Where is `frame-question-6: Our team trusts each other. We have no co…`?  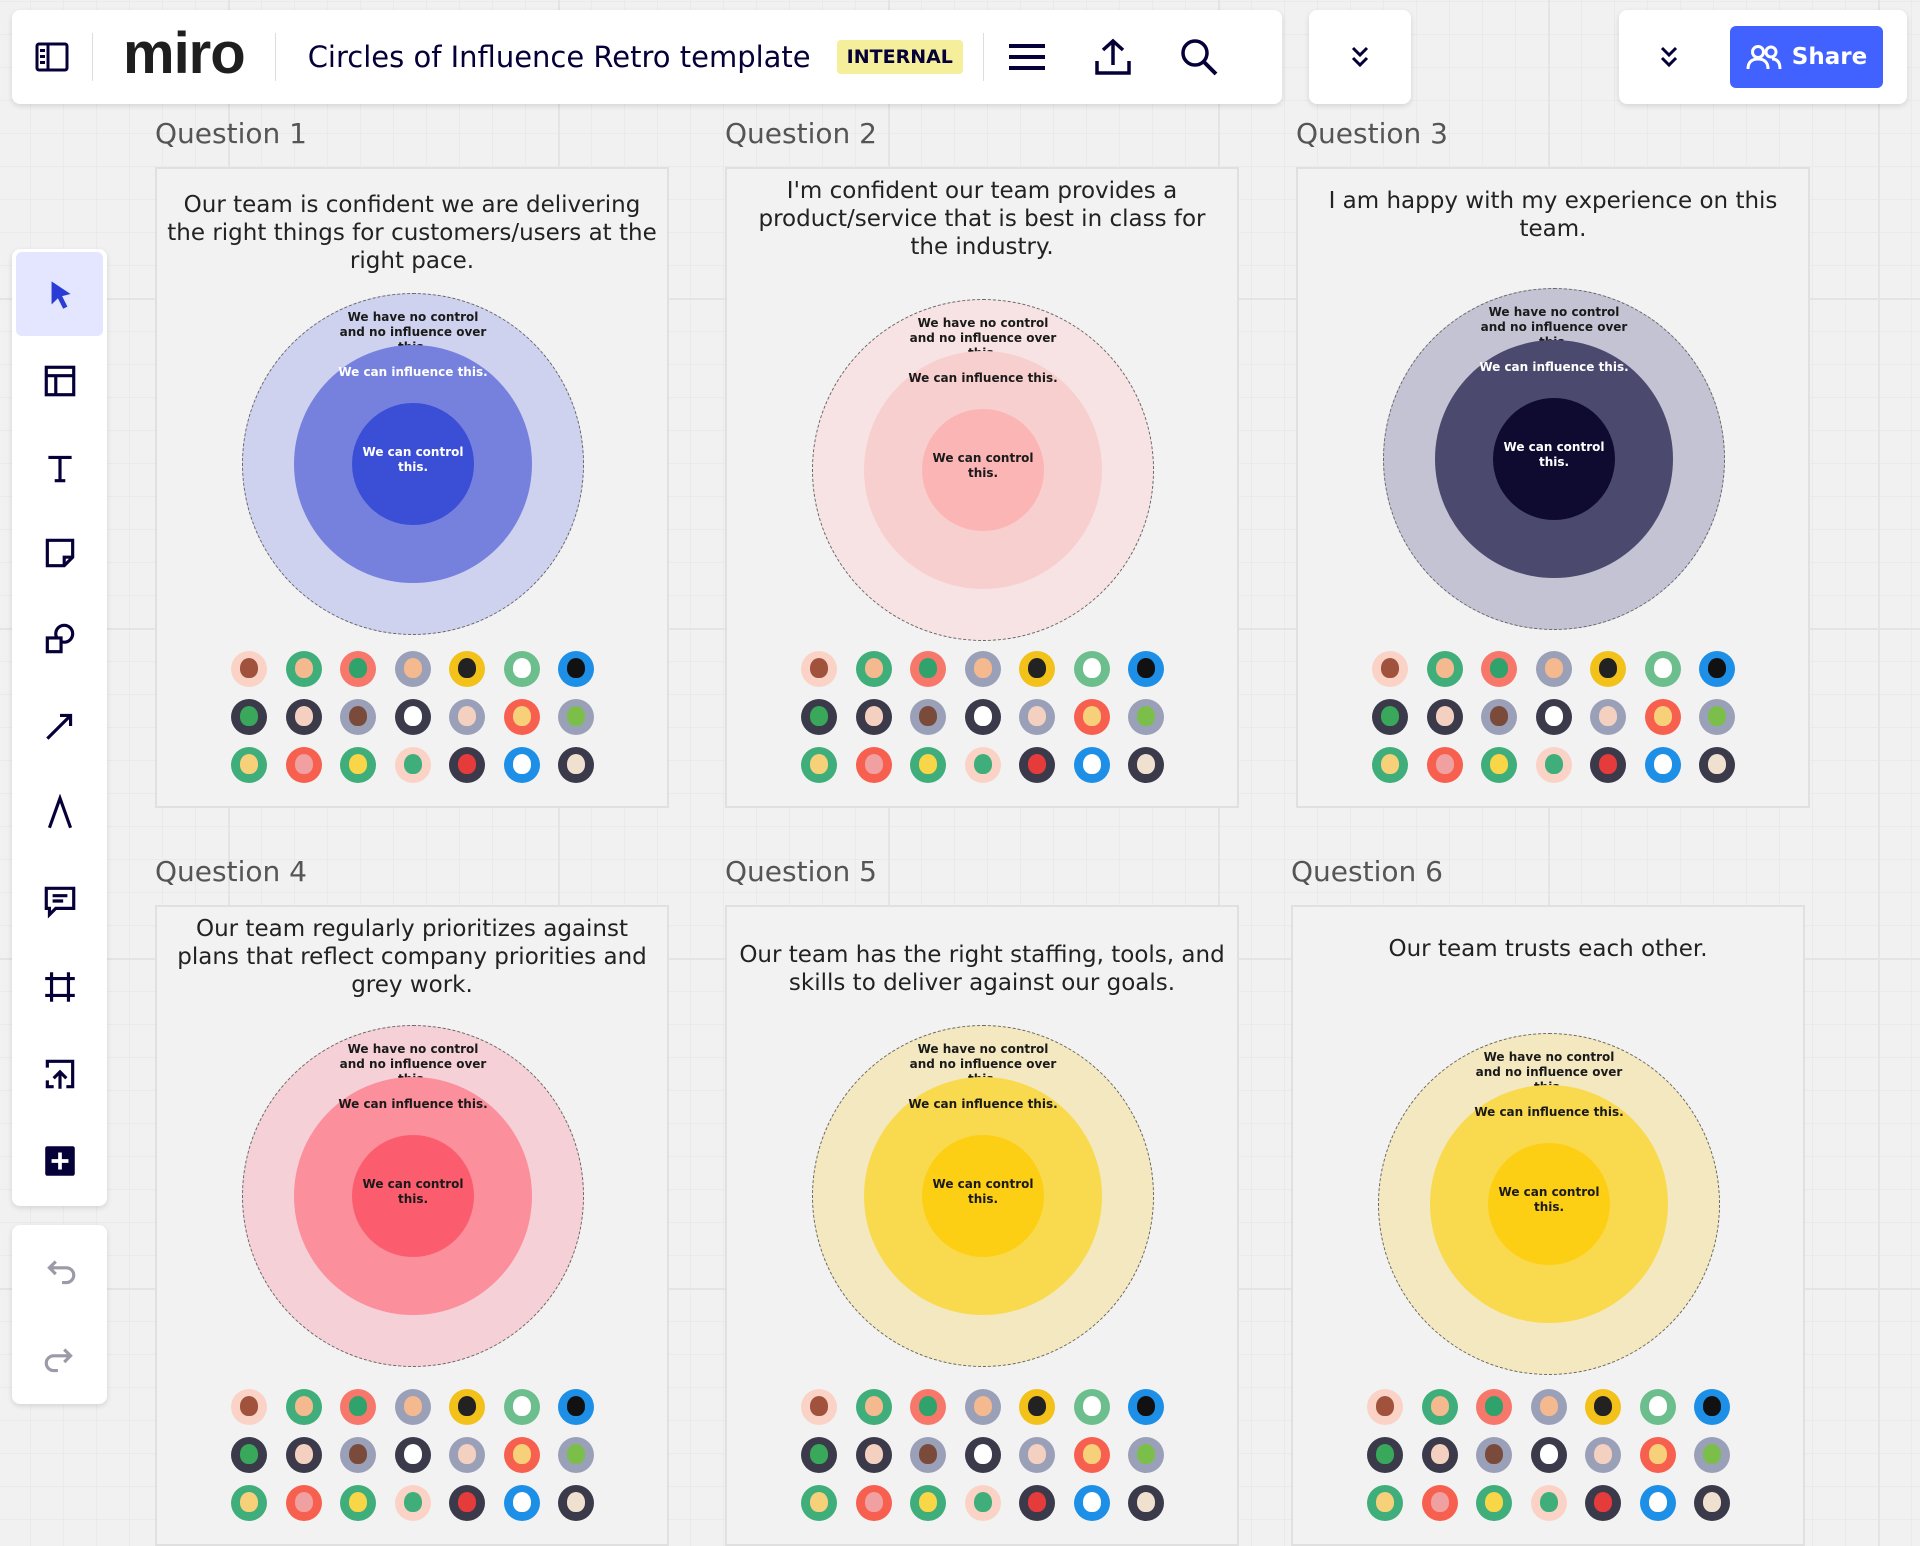
frame-question-6: Our team trusts each other. We have no co… is located at coordinates (1548, 1225).